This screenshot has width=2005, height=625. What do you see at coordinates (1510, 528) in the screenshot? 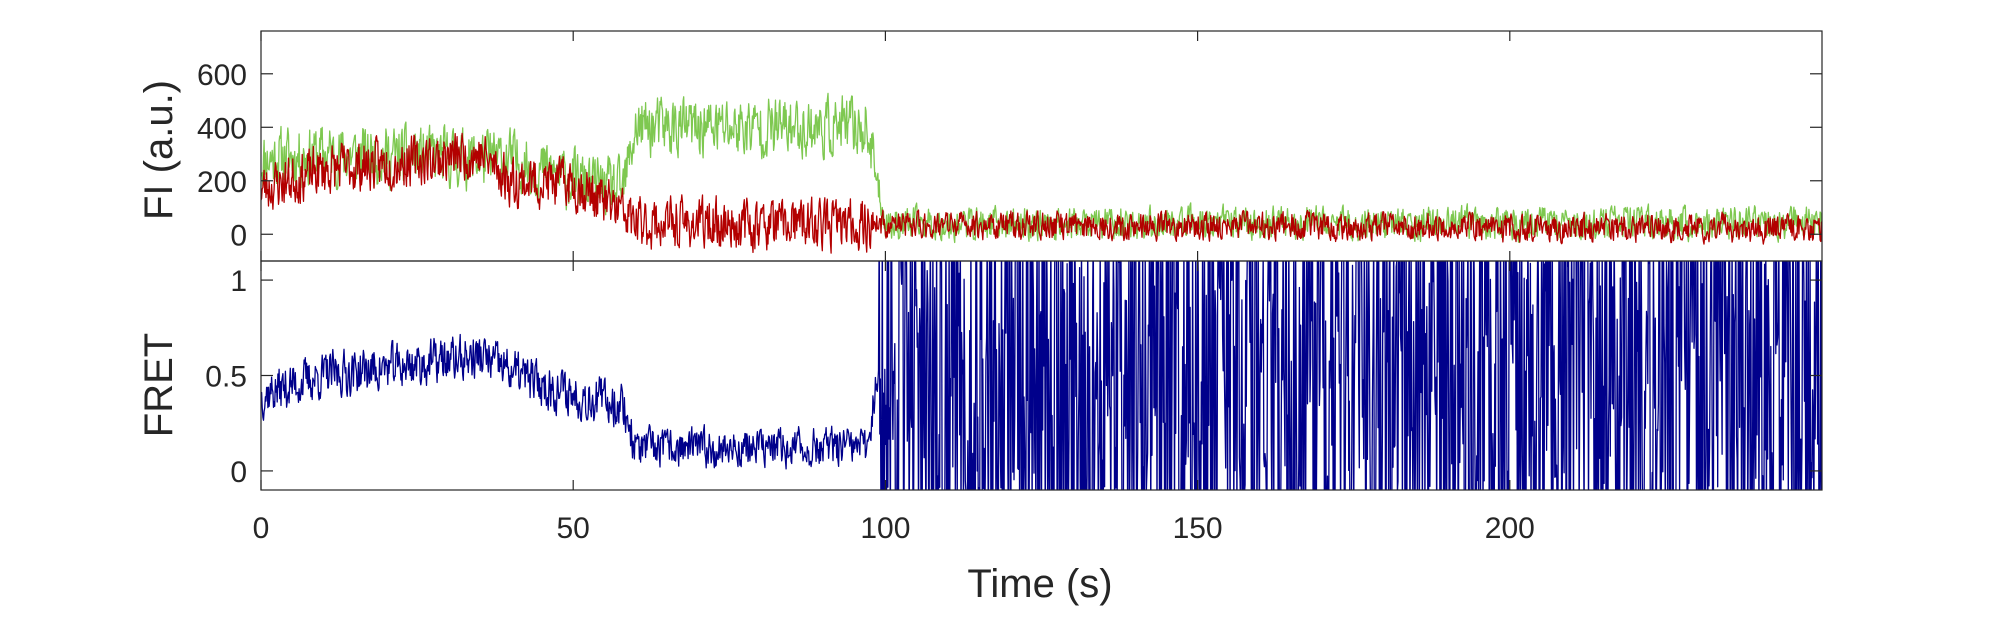
I see `xtick-label: 200` at bounding box center [1510, 528].